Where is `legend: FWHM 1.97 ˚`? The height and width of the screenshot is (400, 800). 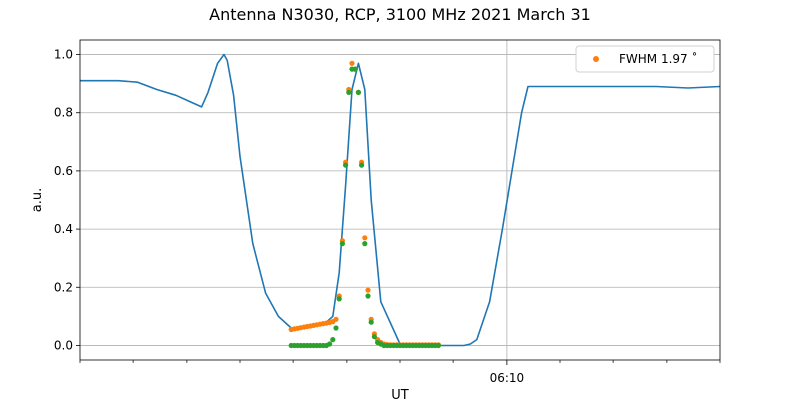 legend: FWHM 1.97 ˚ is located at coordinates (645, 59).